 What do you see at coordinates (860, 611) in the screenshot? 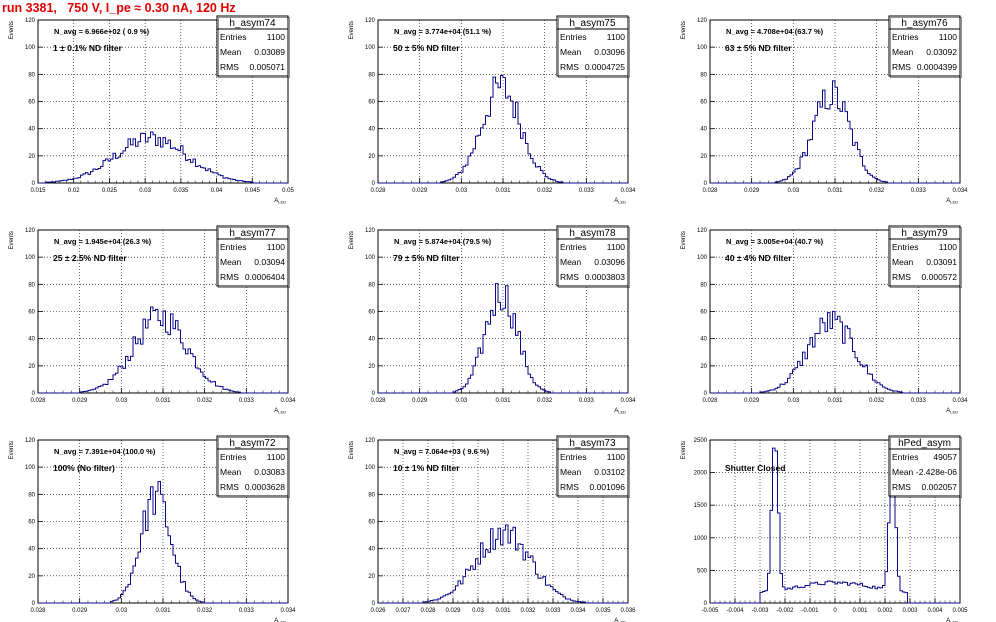
I see `x-tick-label: 0.001` at bounding box center [860, 611].